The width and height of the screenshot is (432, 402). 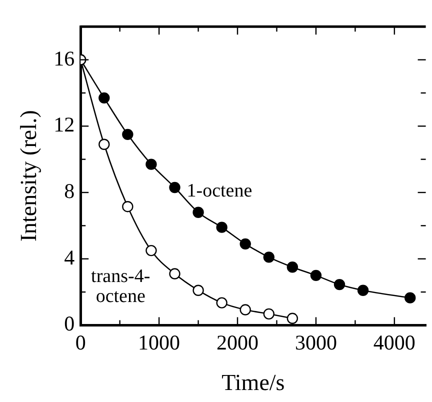 What do you see at coordinates (159, 342) in the screenshot?
I see `x-tick-label: 1000` at bounding box center [159, 342].